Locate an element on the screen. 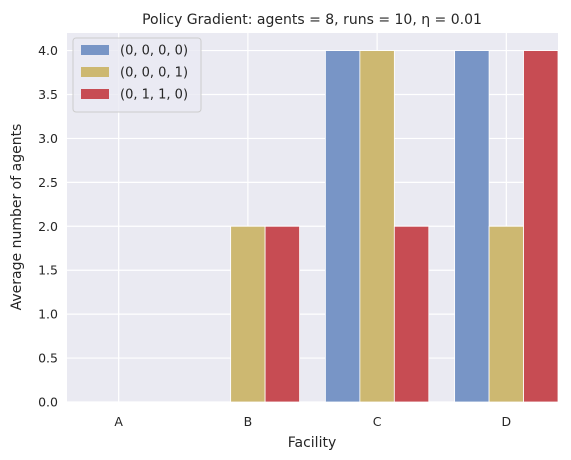 The height and width of the screenshot is (460, 571). y-tick-label: 3.0 is located at coordinates (48, 138).